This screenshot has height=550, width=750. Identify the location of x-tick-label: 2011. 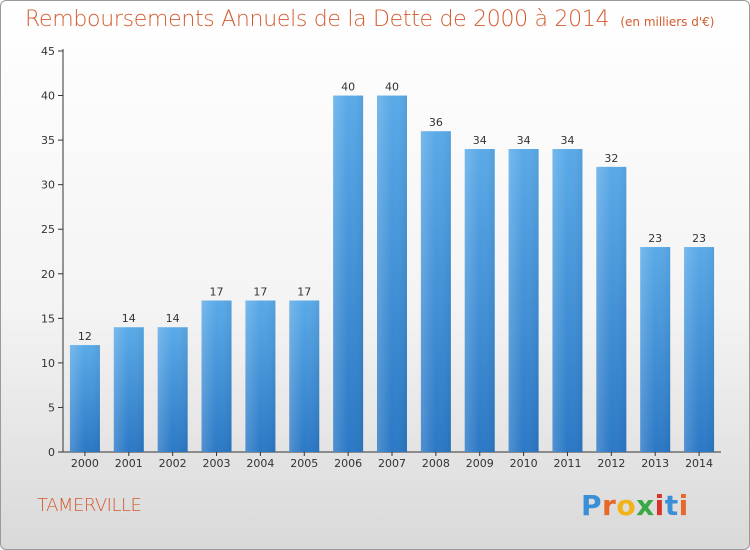
(567, 463).